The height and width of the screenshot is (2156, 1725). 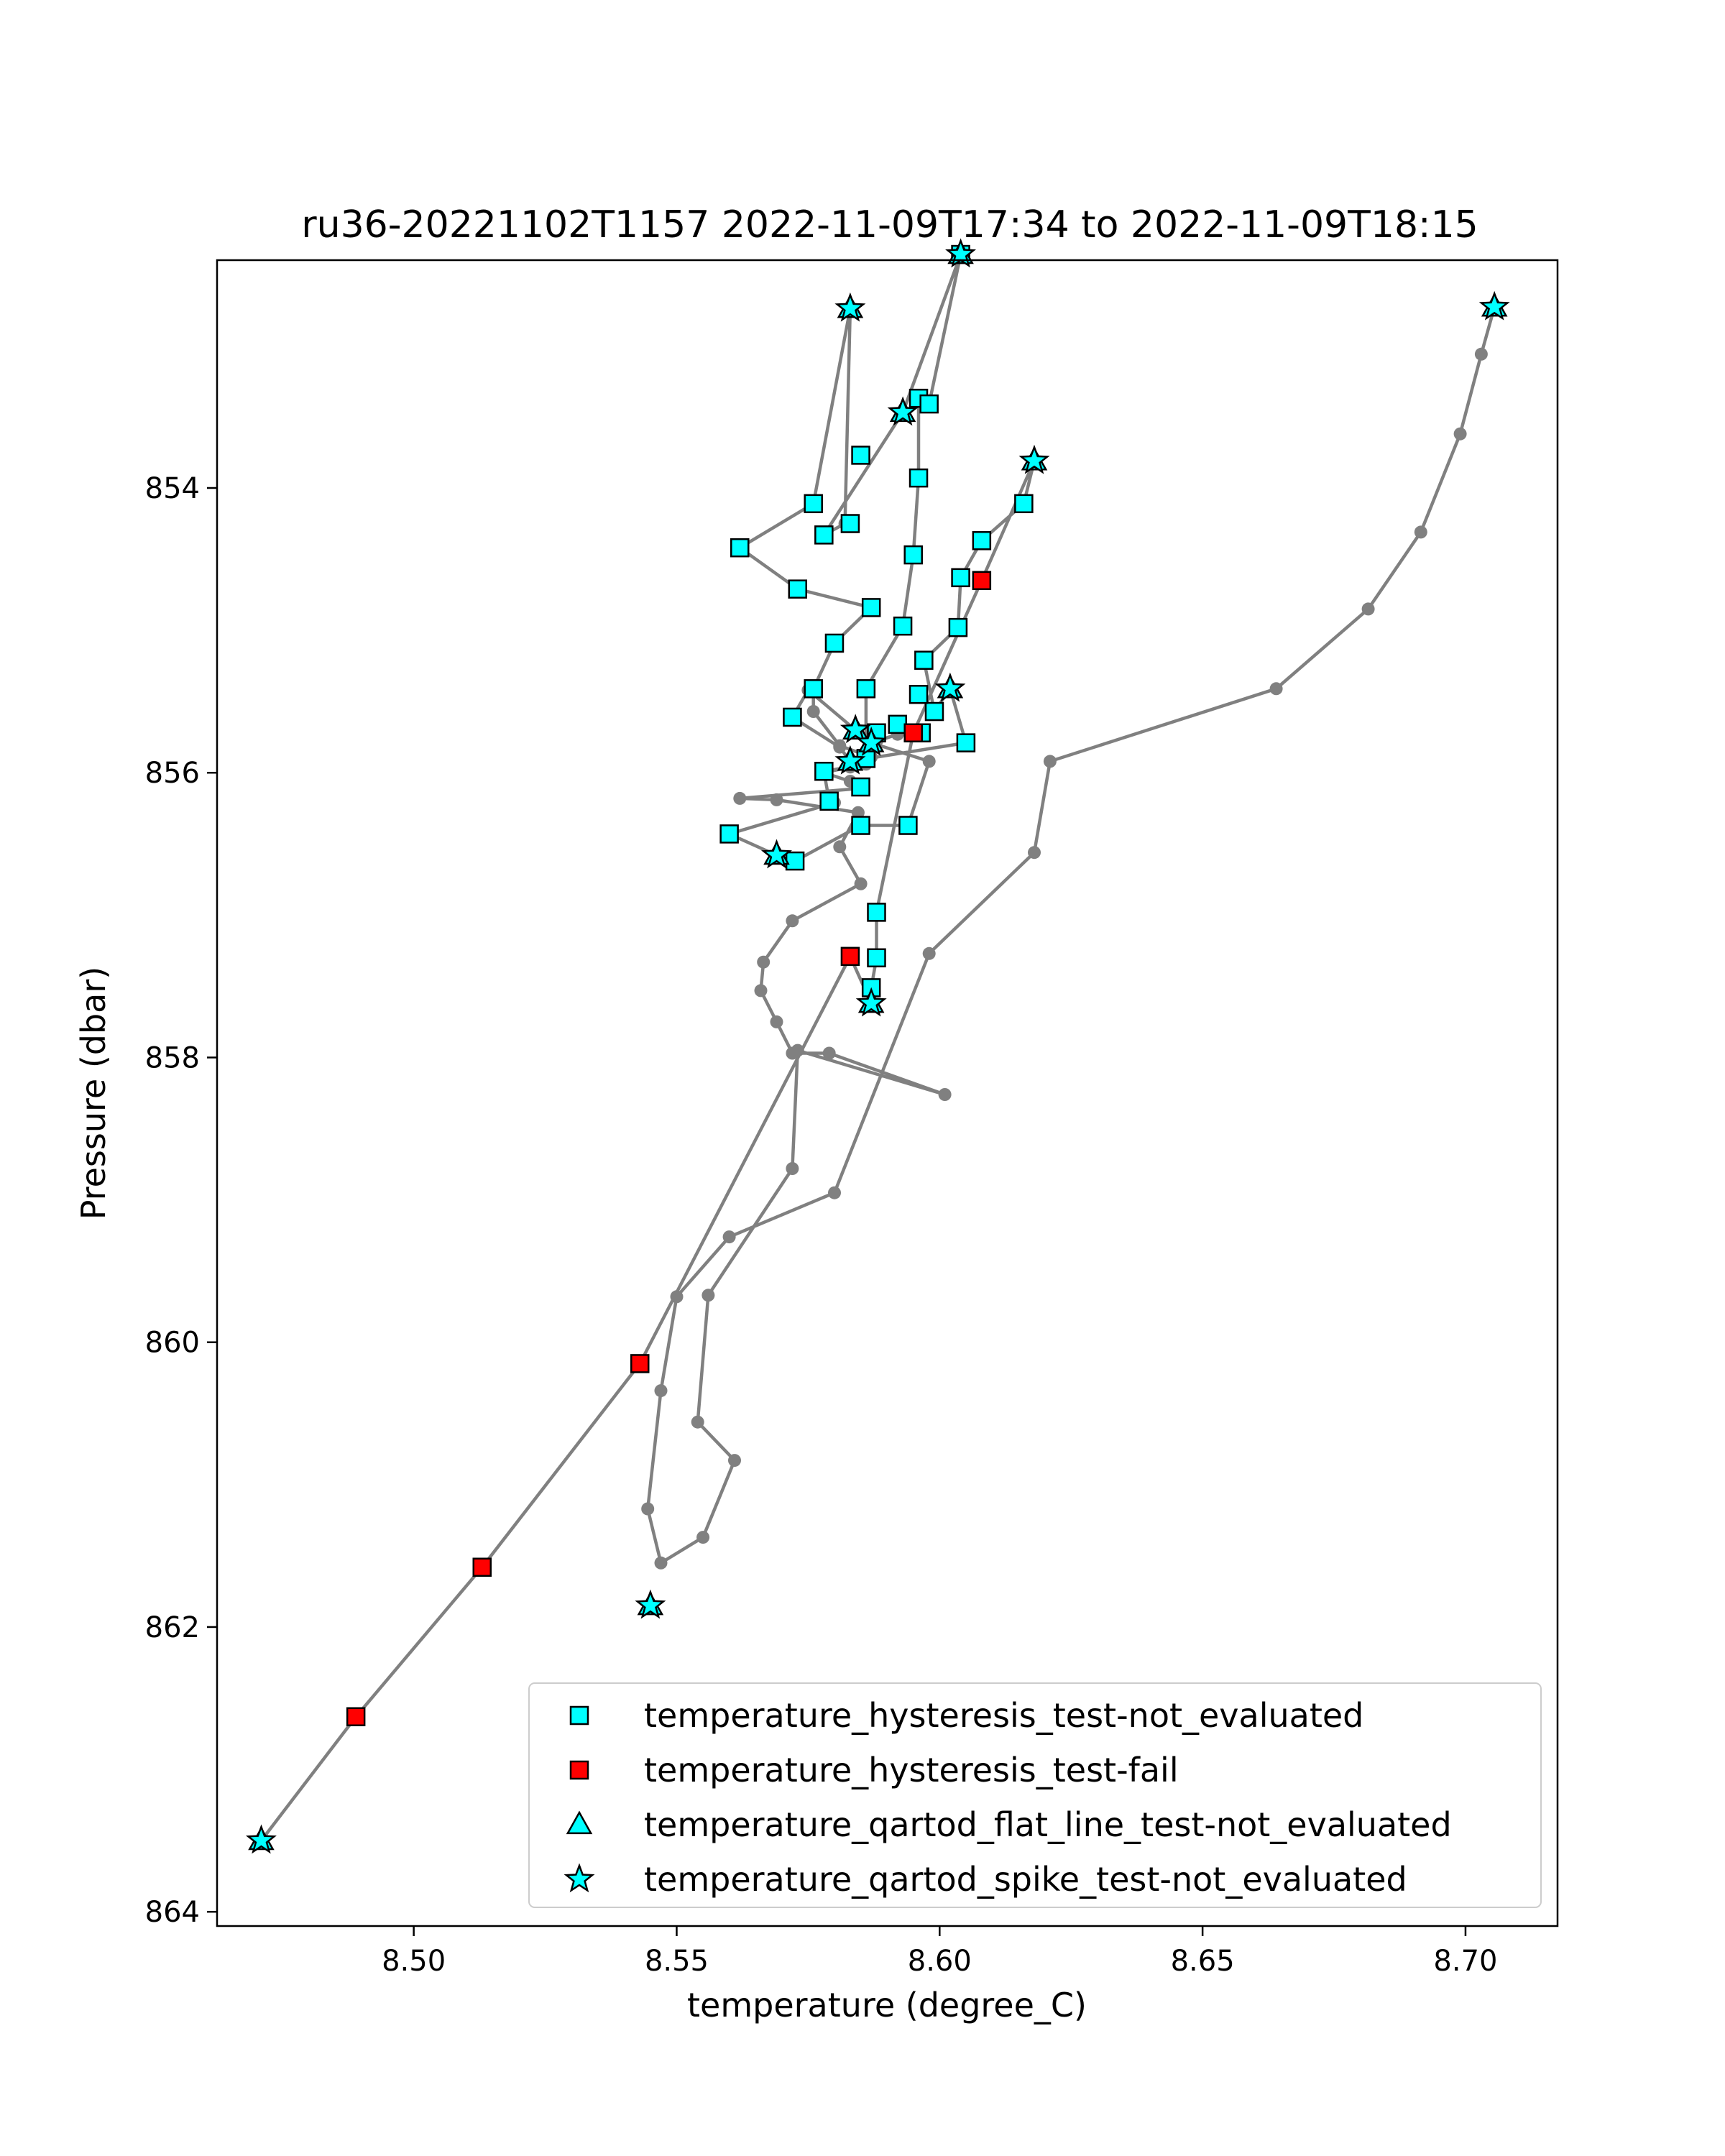 I want to click on legend-item-temperature-hysteresis-test-fail: temperature_hysteresis_test-fail, so click(x=874, y=1770).